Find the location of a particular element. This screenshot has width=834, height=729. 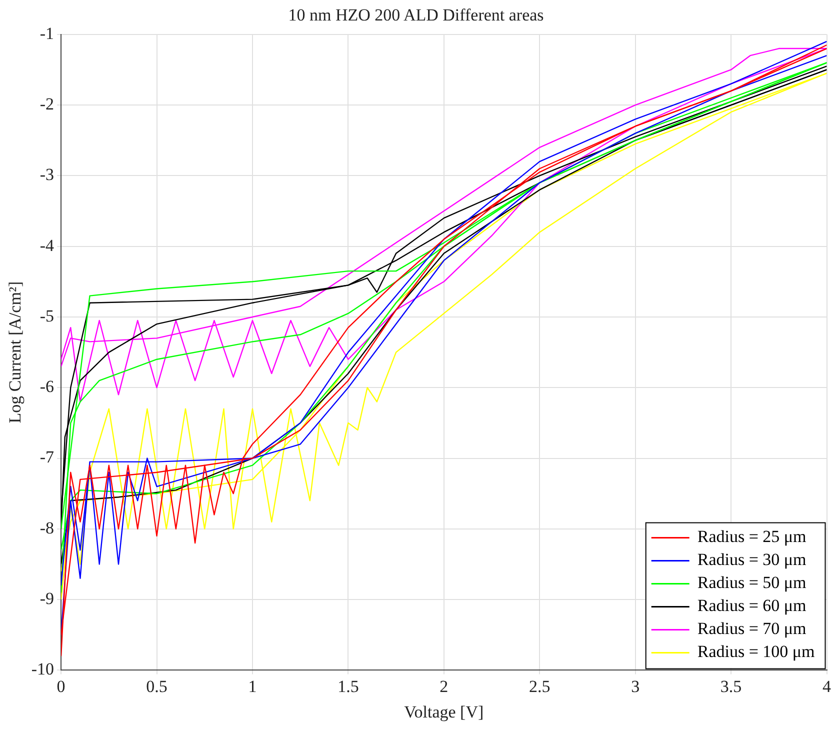

x-tick-label: 0 is located at coordinates (61, 686).